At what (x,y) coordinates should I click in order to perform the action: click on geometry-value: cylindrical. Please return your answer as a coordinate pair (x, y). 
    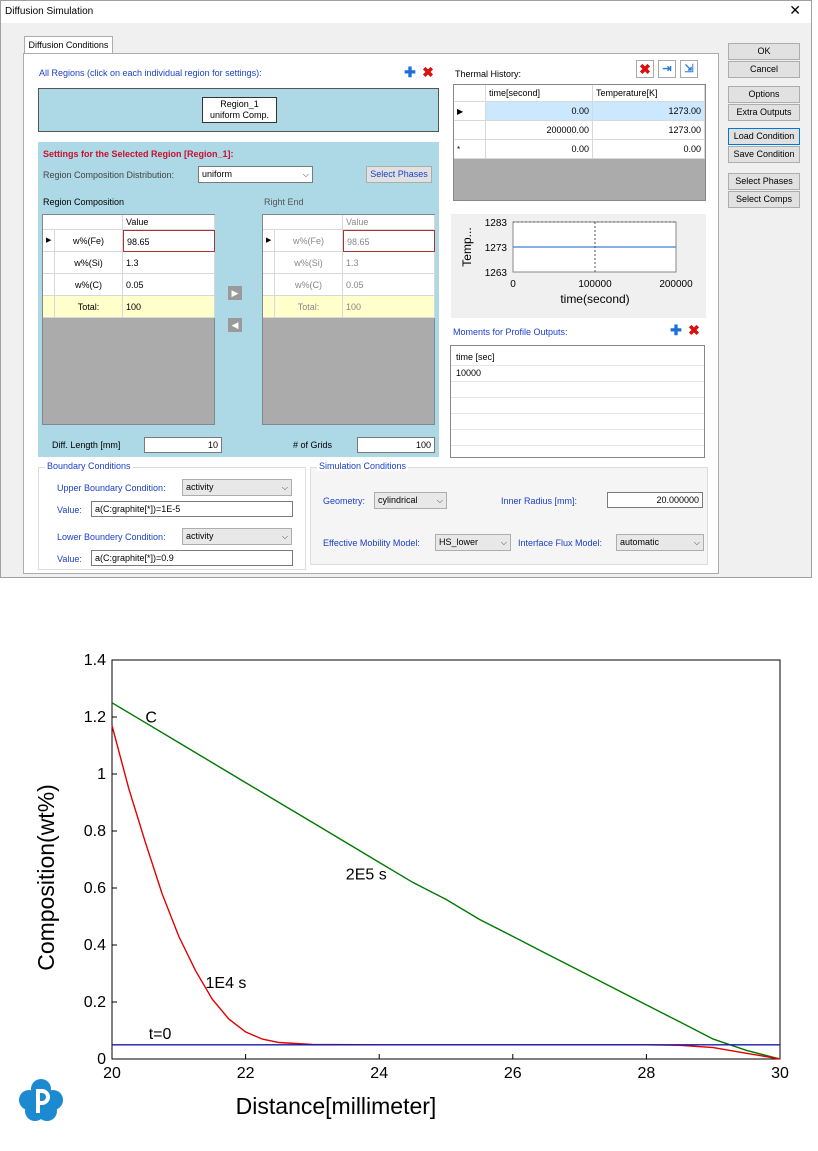
    Looking at the image, I should click on (398, 500).